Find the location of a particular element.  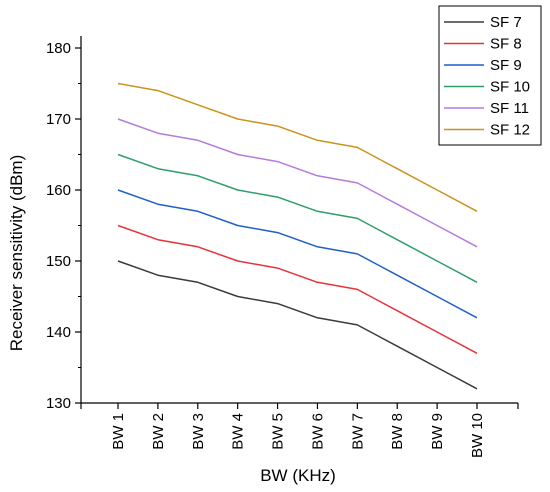

legend: SF 7 SF 8 SF 9 SF 10 SF 11 SF 12 is located at coordinates (490, 75).